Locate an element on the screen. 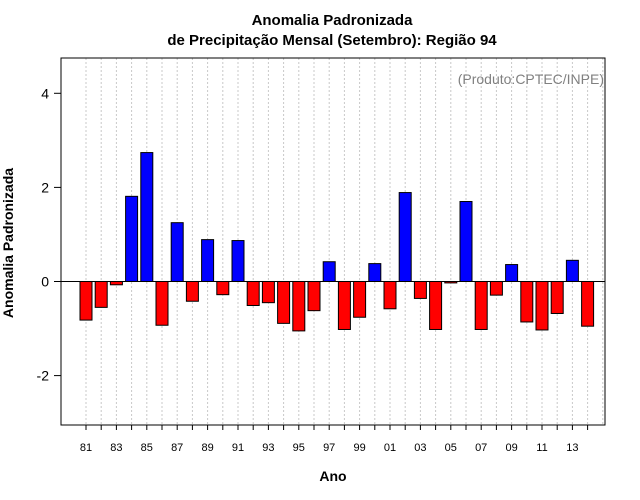 This screenshot has width=640, height=500. x-tick-label: 11 is located at coordinates (541, 448).